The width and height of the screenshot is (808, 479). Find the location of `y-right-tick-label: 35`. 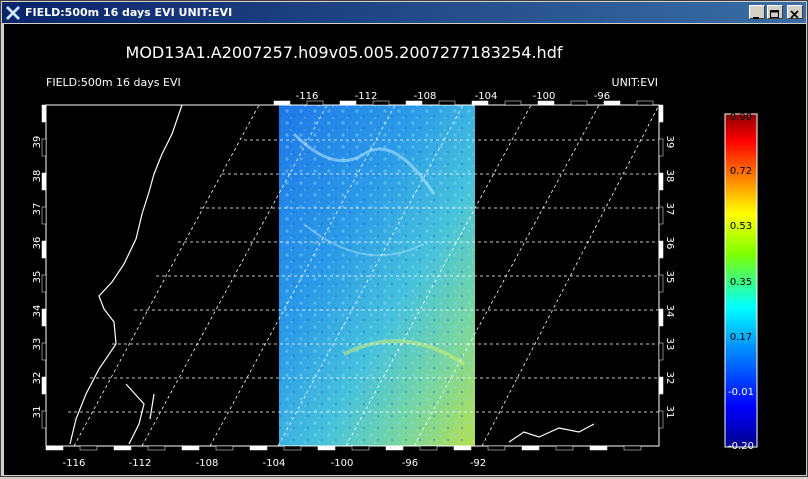

y-right-tick-label: 35 is located at coordinates (669, 277).